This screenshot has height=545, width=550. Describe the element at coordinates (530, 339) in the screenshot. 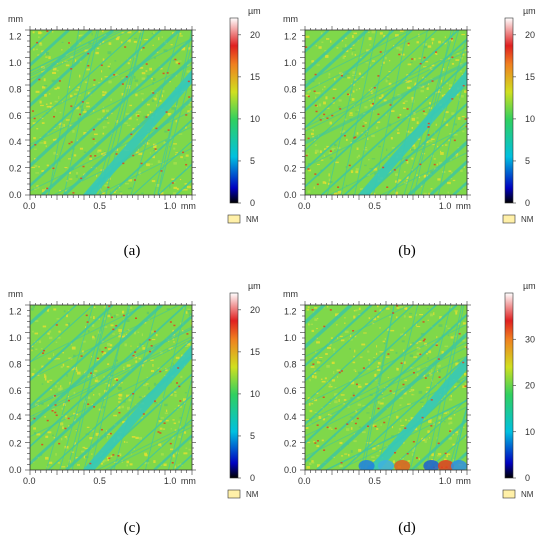

I see `colorbar-tick-label: 30` at that location.